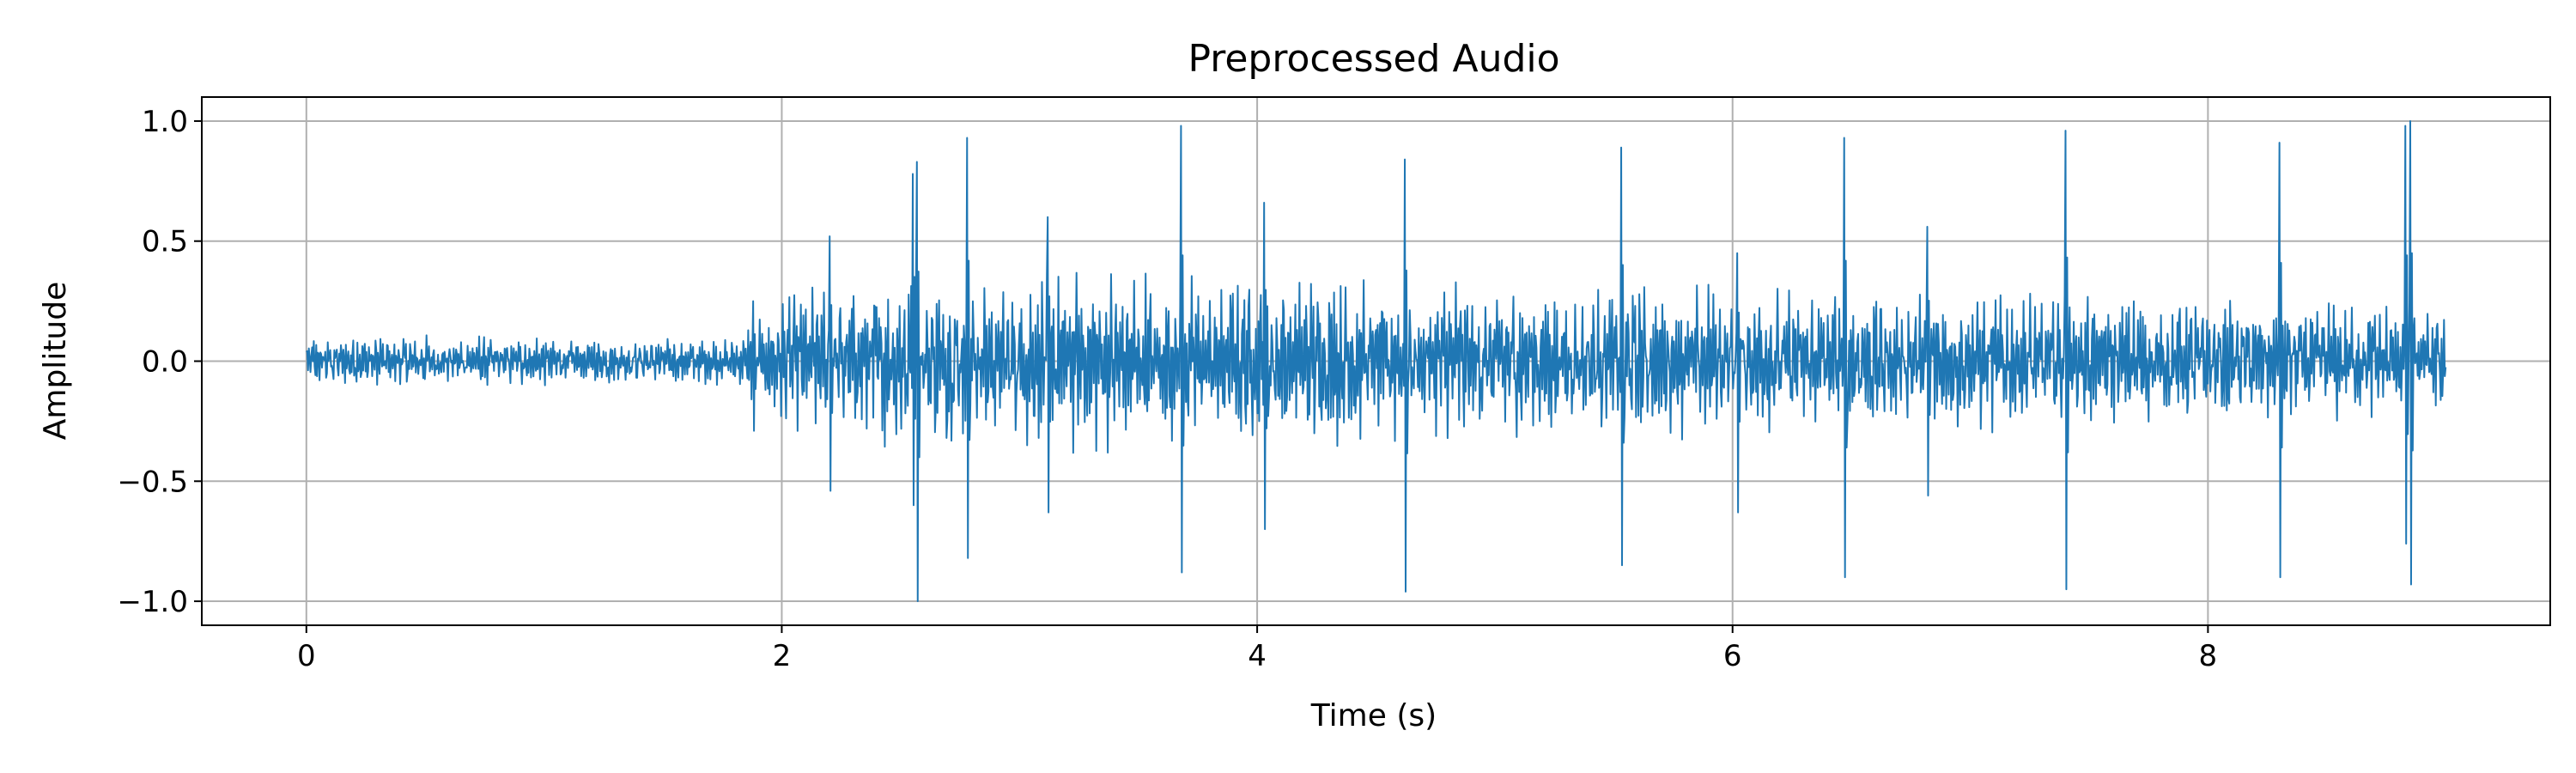 The height and width of the screenshot is (773, 2576). What do you see at coordinates (782, 656) in the screenshot?
I see `x-tick-label: 2` at bounding box center [782, 656].